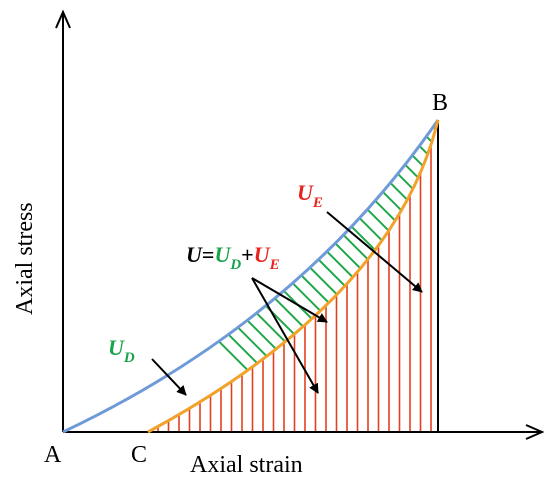 This screenshot has width=550, height=481. I want to click on total-energy-equation: U=UD+UE, so click(233, 257).